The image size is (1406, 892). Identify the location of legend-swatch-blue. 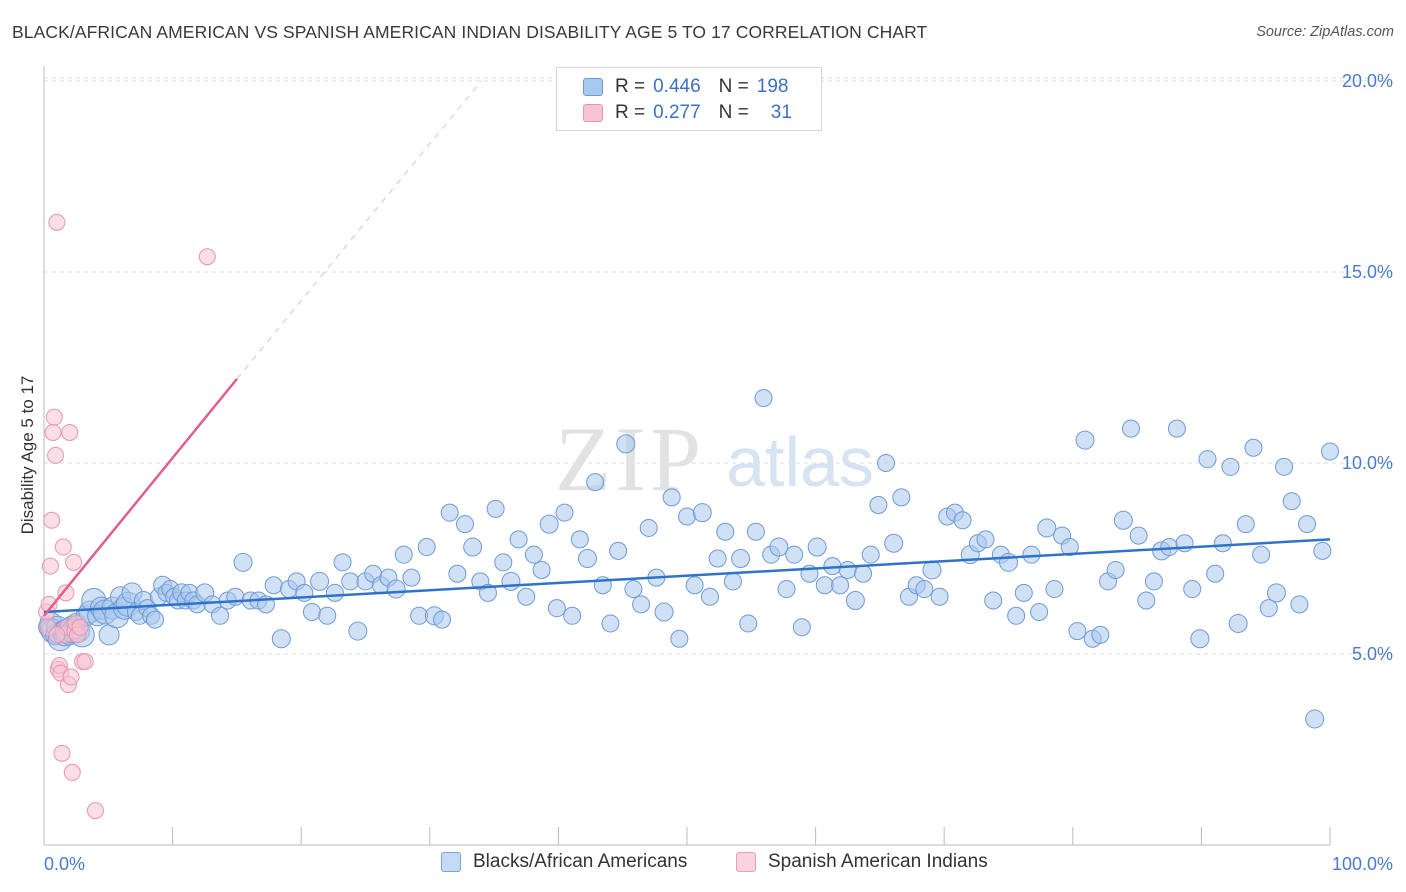
(593, 87).